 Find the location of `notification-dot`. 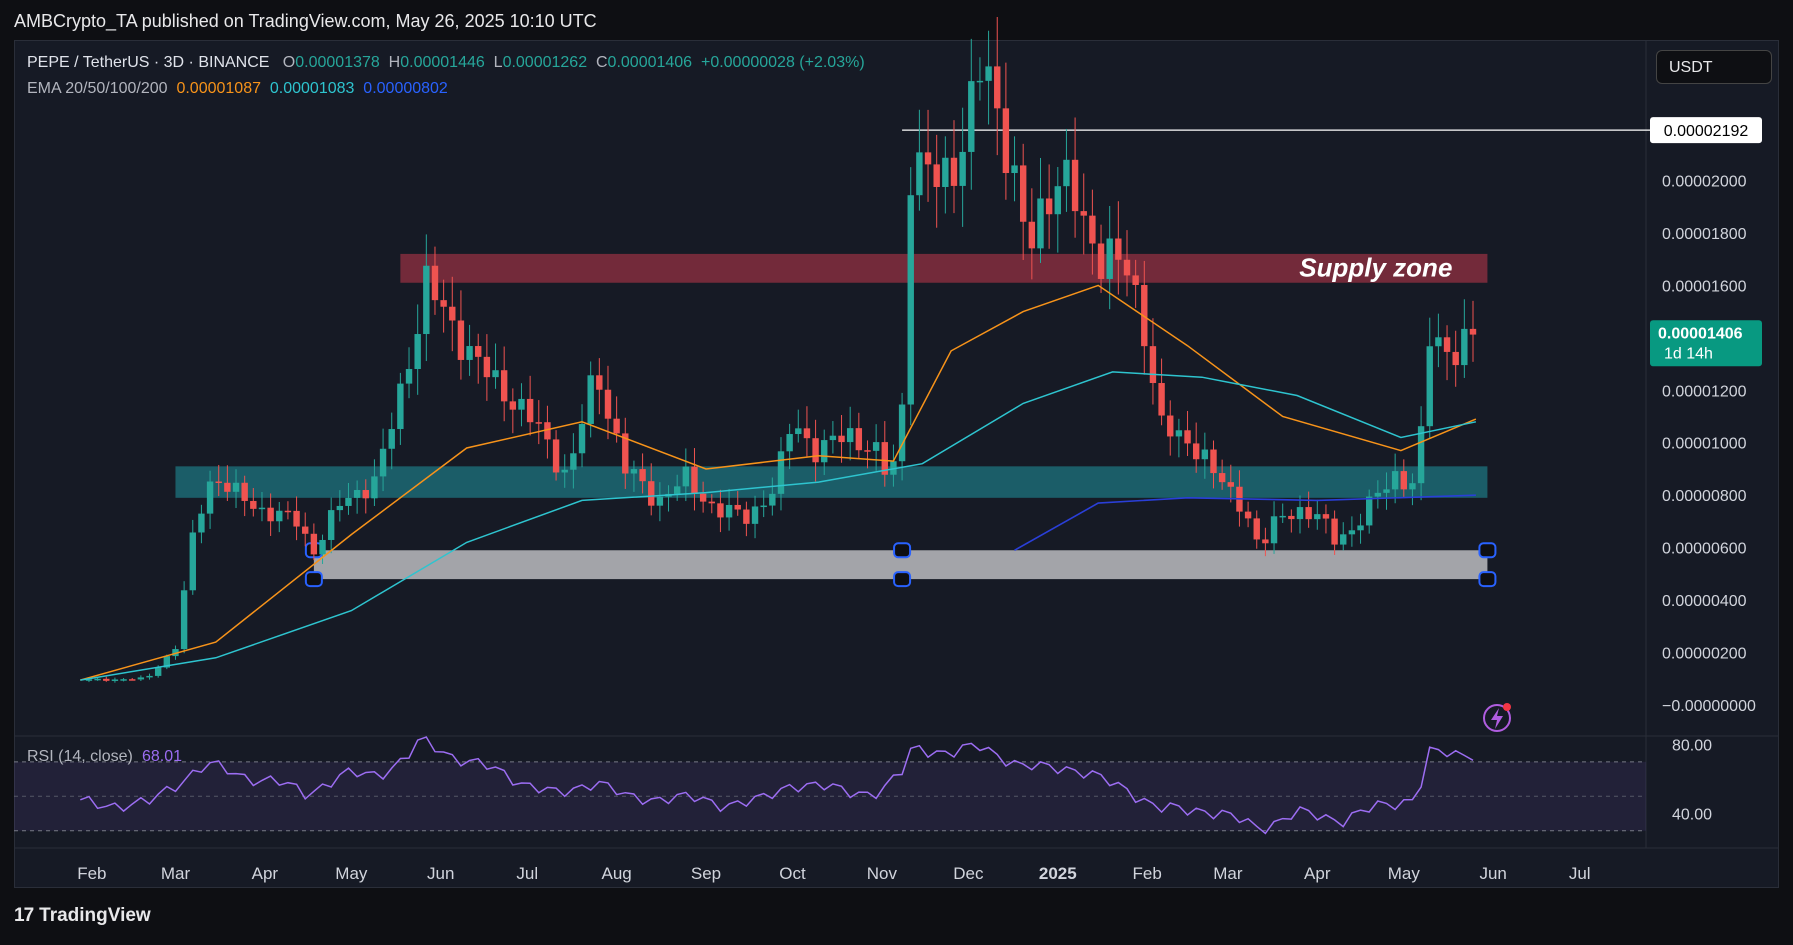

notification-dot is located at coordinates (1507, 707).